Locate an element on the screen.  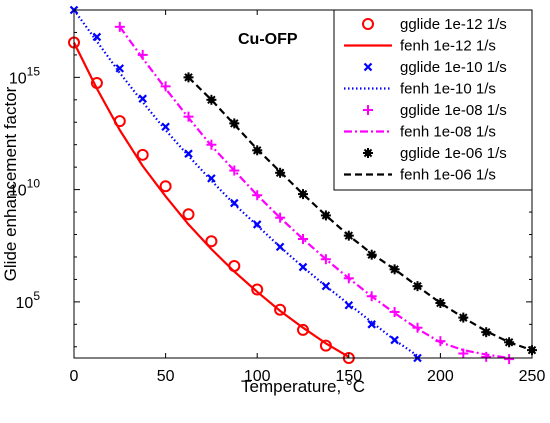
legend-label: fenh 1e-08 1/s is located at coordinates (448, 132).